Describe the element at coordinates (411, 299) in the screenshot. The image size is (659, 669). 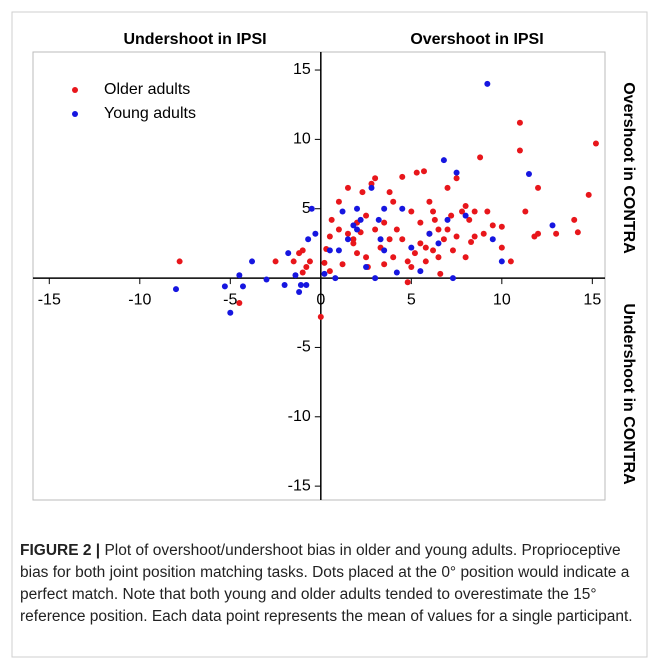
I see `x-tick-label: 5` at that location.